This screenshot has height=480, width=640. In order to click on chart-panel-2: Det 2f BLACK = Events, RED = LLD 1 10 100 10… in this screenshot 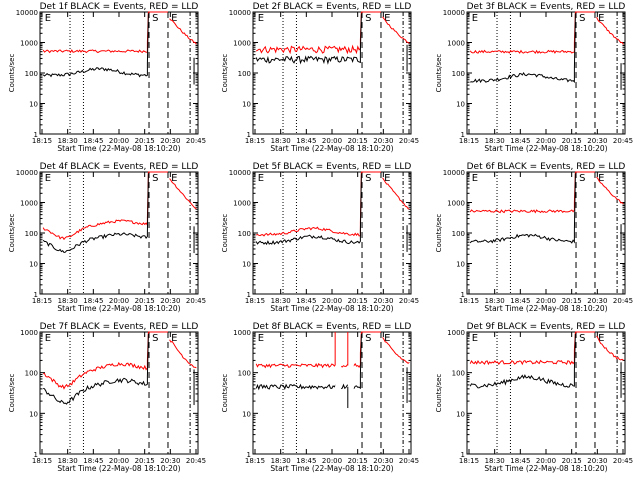, I will do `click(320, 77)`.